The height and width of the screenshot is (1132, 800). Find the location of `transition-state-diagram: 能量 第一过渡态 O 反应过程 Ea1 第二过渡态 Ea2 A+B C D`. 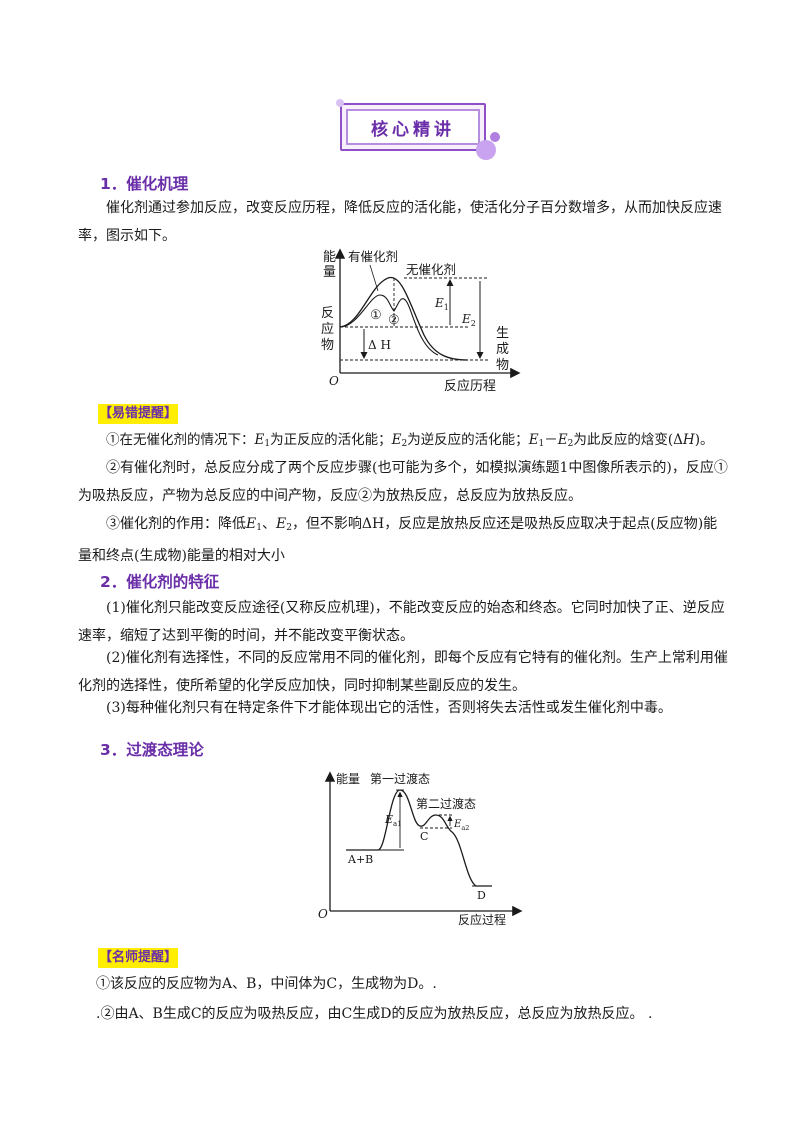

transition-state-diagram: 能量 第一过渡态 O 反应过程 Ea1 第二过渡态 Ea2 A+B C D is located at coordinates (420, 849).